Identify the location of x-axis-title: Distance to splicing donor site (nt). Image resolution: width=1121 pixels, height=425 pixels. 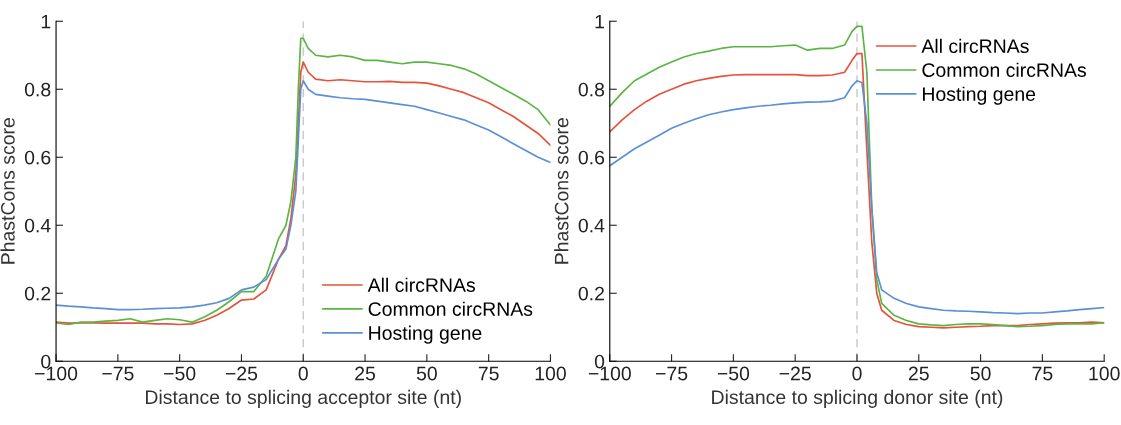
(857, 398).